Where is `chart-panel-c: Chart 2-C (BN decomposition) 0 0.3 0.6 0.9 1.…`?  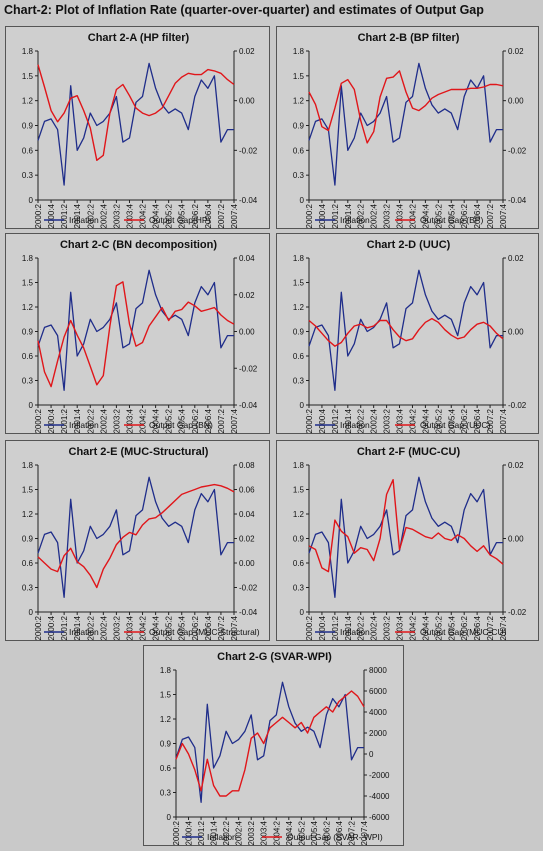
chart-panel-c: Chart 2-C (BN decomposition) 0 0.3 0.6 0.9 1.… is located at coordinates (137, 333).